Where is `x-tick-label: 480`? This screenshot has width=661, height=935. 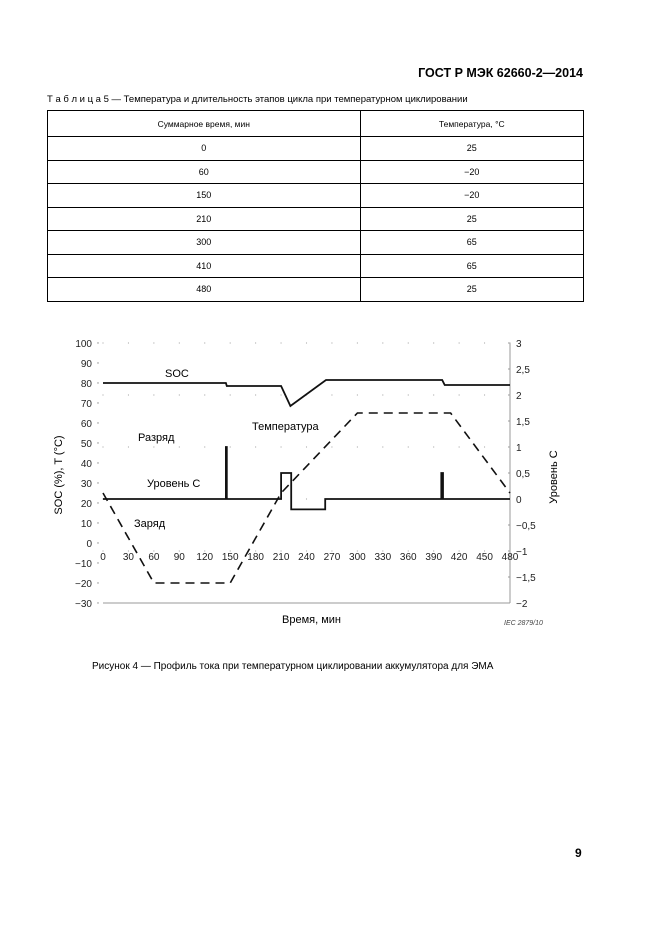
x-tick-label: 480 is located at coordinates (510, 557).